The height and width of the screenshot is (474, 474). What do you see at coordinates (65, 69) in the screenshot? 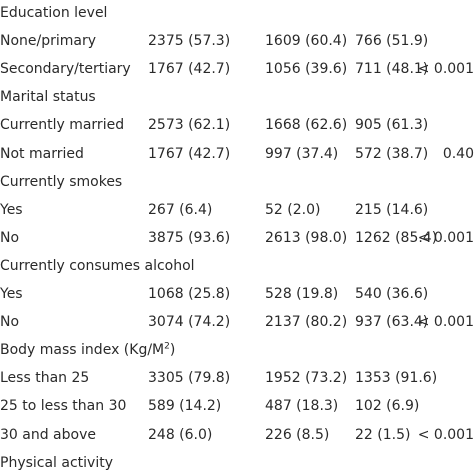
I see `row-label: Secondary/tertiary` at bounding box center [65, 69].